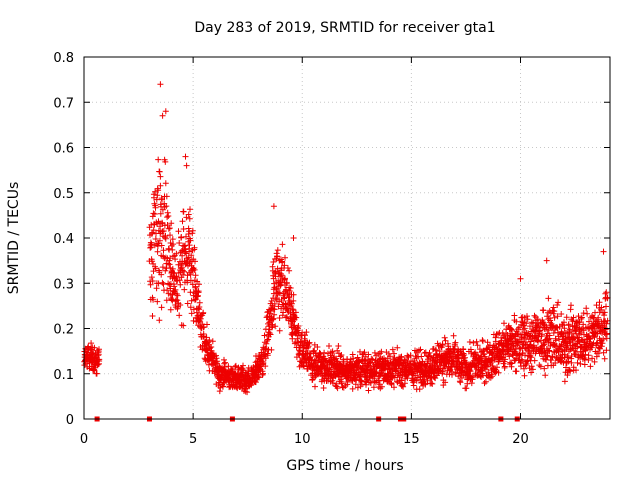 The height and width of the screenshot is (480, 640). I want to click on x-tick-label: 0, so click(84, 439).